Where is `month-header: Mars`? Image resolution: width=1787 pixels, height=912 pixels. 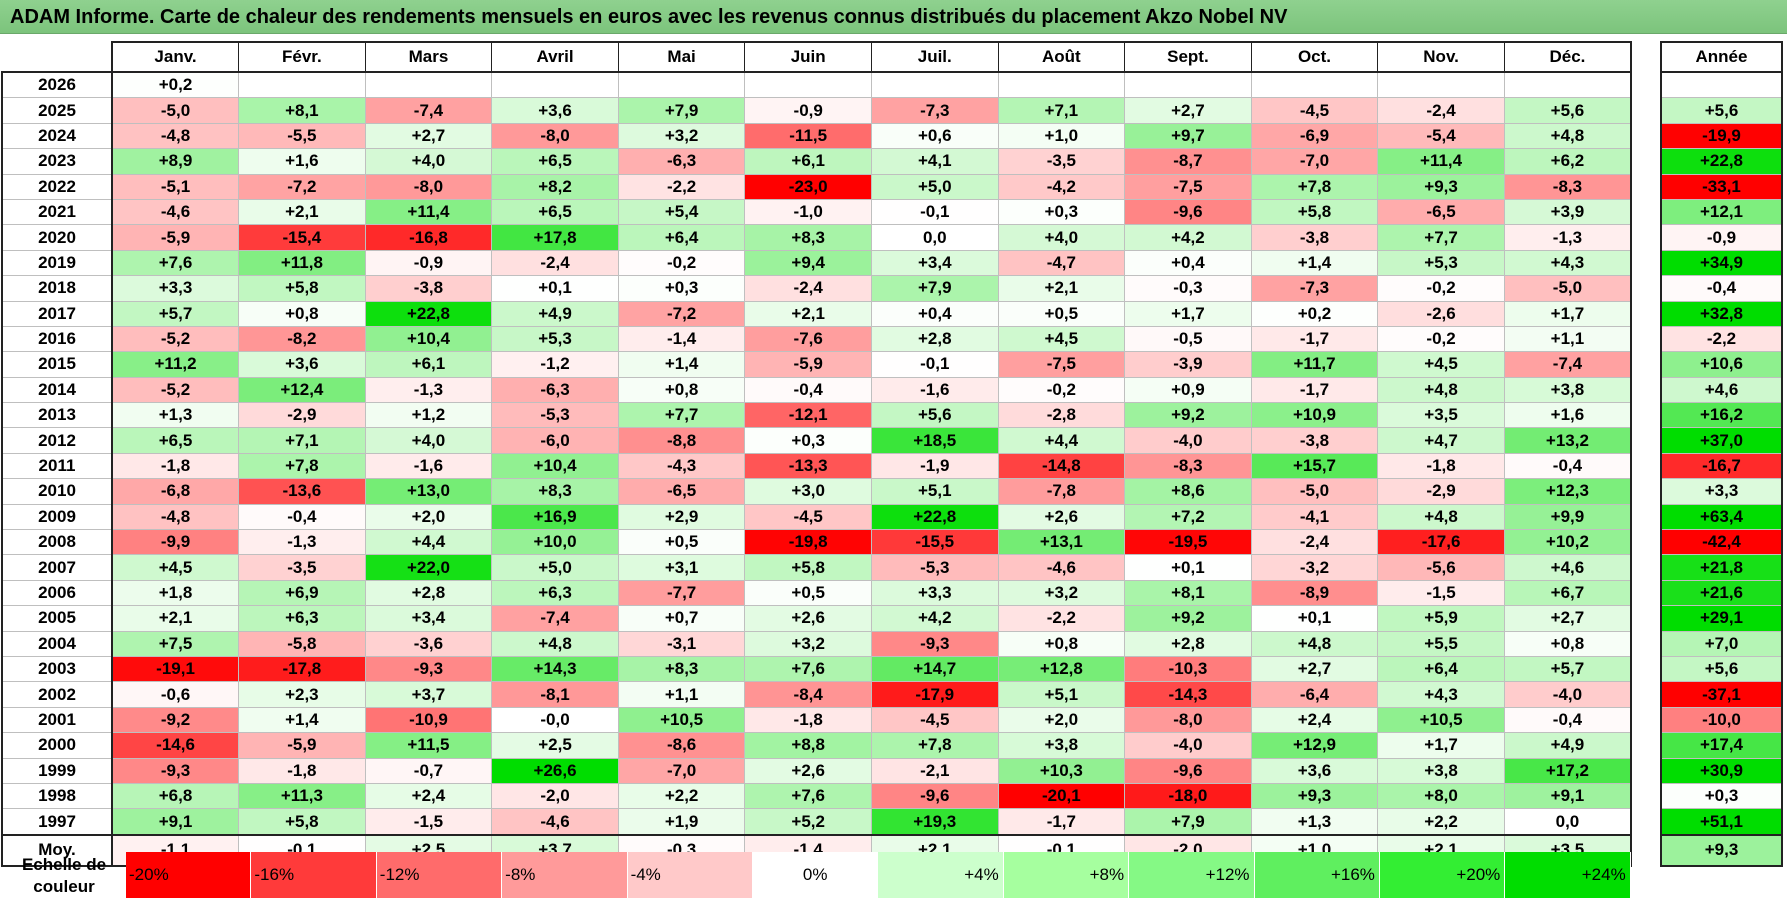 month-header: Mars is located at coordinates (428, 57).